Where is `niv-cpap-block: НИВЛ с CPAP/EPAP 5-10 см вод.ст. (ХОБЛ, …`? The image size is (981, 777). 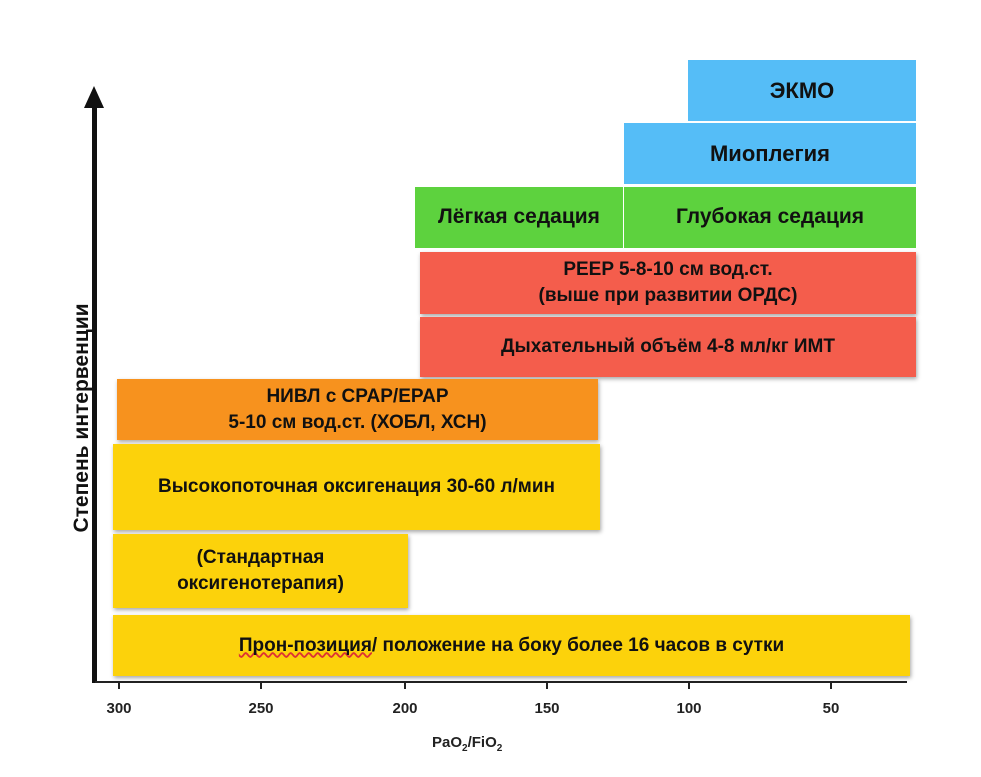 niv-cpap-block: НИВЛ с CPAP/EPAP 5-10 см вод.ст. (ХОБЛ, … is located at coordinates (357, 409).